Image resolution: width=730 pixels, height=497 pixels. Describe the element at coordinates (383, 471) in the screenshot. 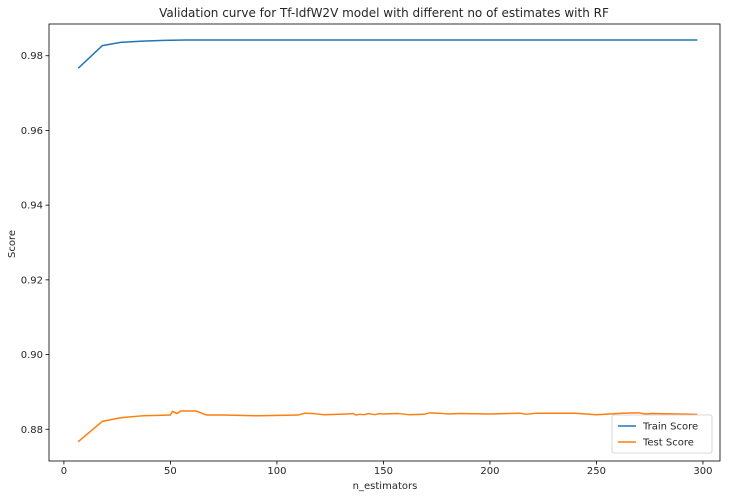

I see `x-tick-label: 150` at that location.